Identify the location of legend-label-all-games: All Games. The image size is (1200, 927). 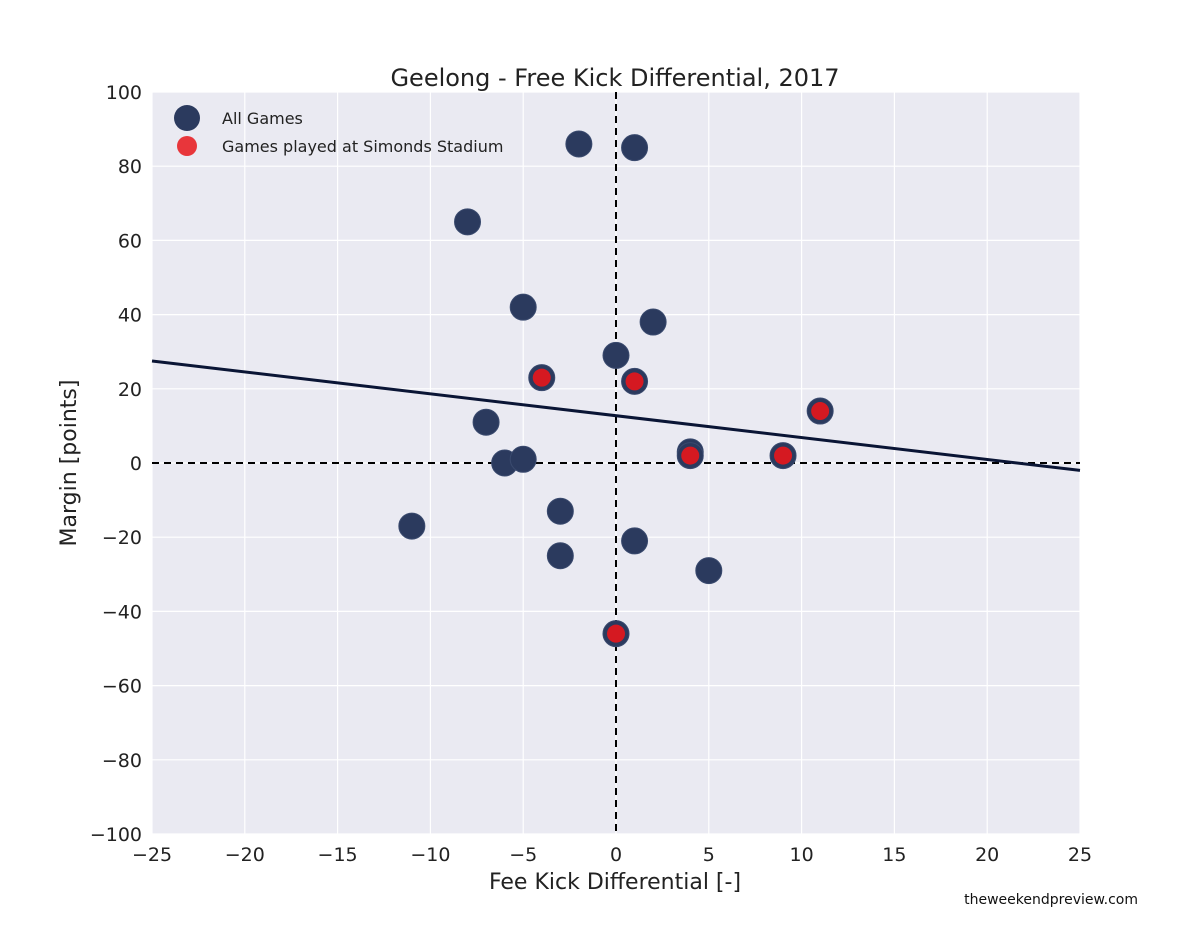
(262, 118).